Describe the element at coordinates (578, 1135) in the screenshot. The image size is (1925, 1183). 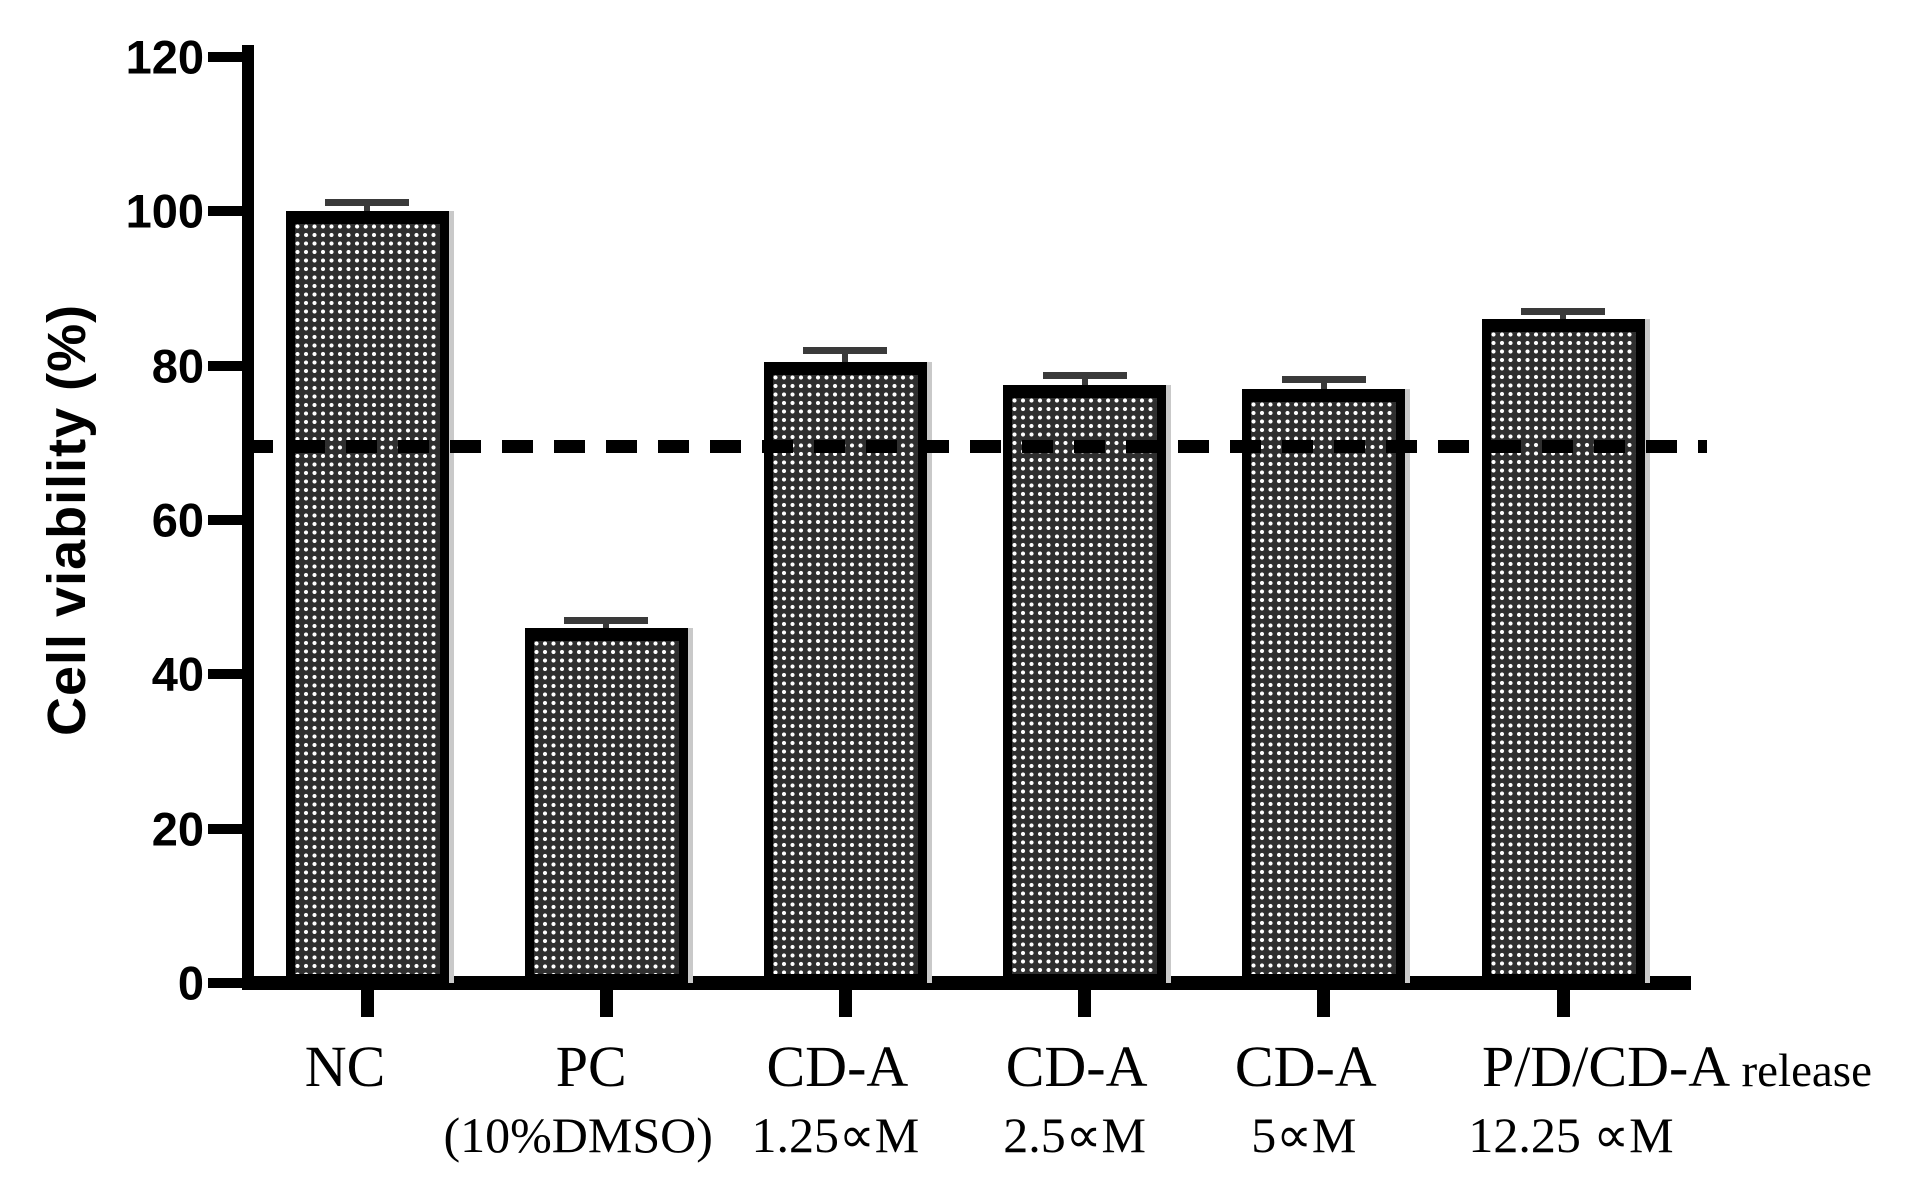
I see `category-sublabel: (10%DMSO)` at that location.